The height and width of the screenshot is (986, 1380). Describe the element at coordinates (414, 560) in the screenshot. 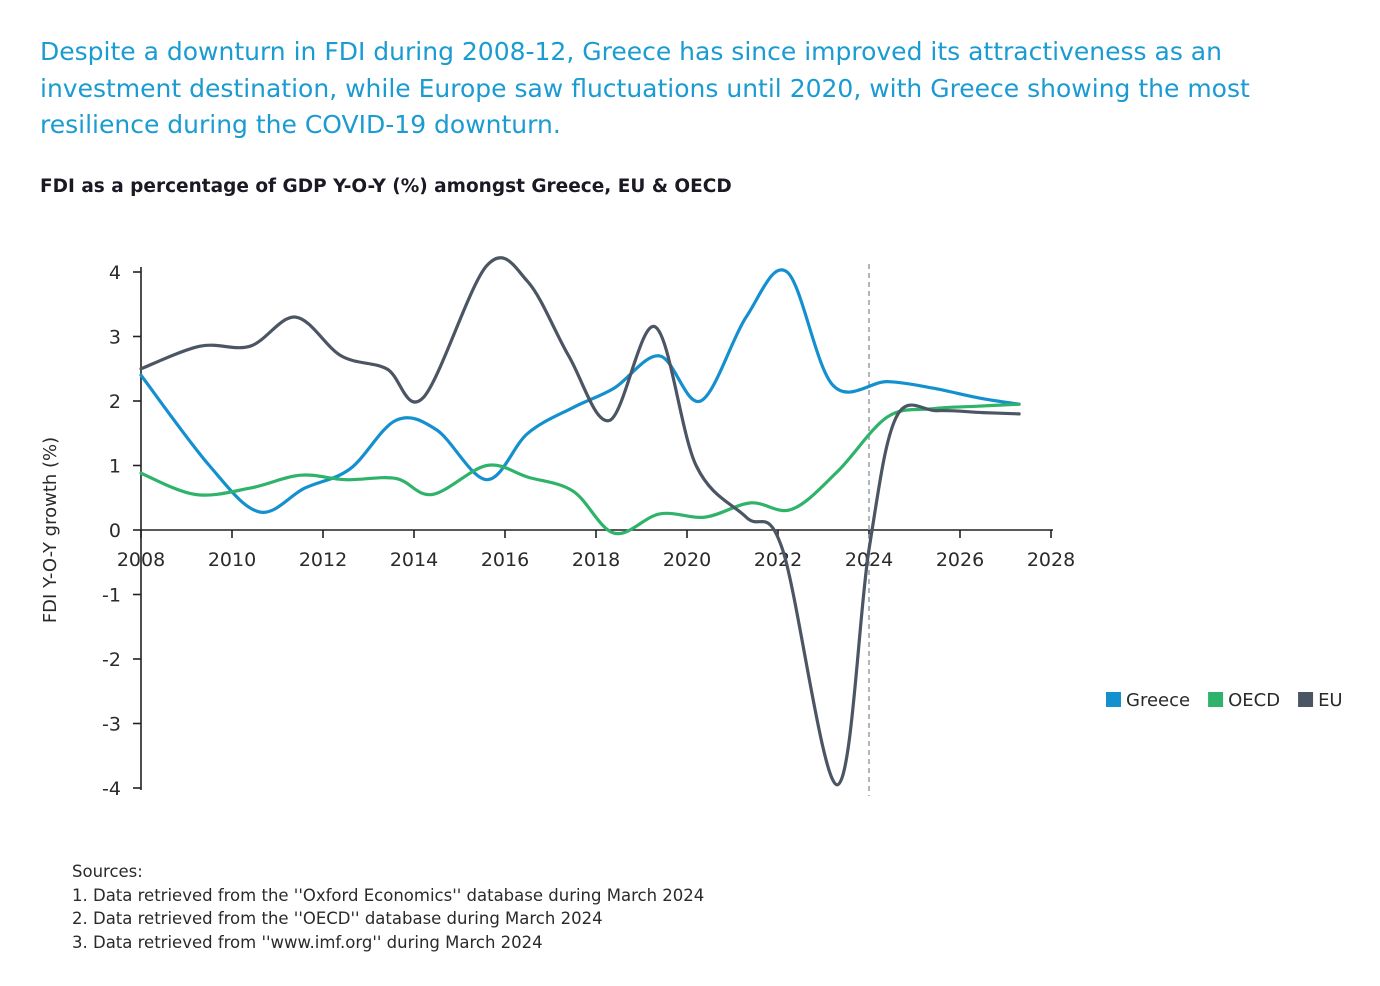

I see `x-tick-label: 2014` at that location.